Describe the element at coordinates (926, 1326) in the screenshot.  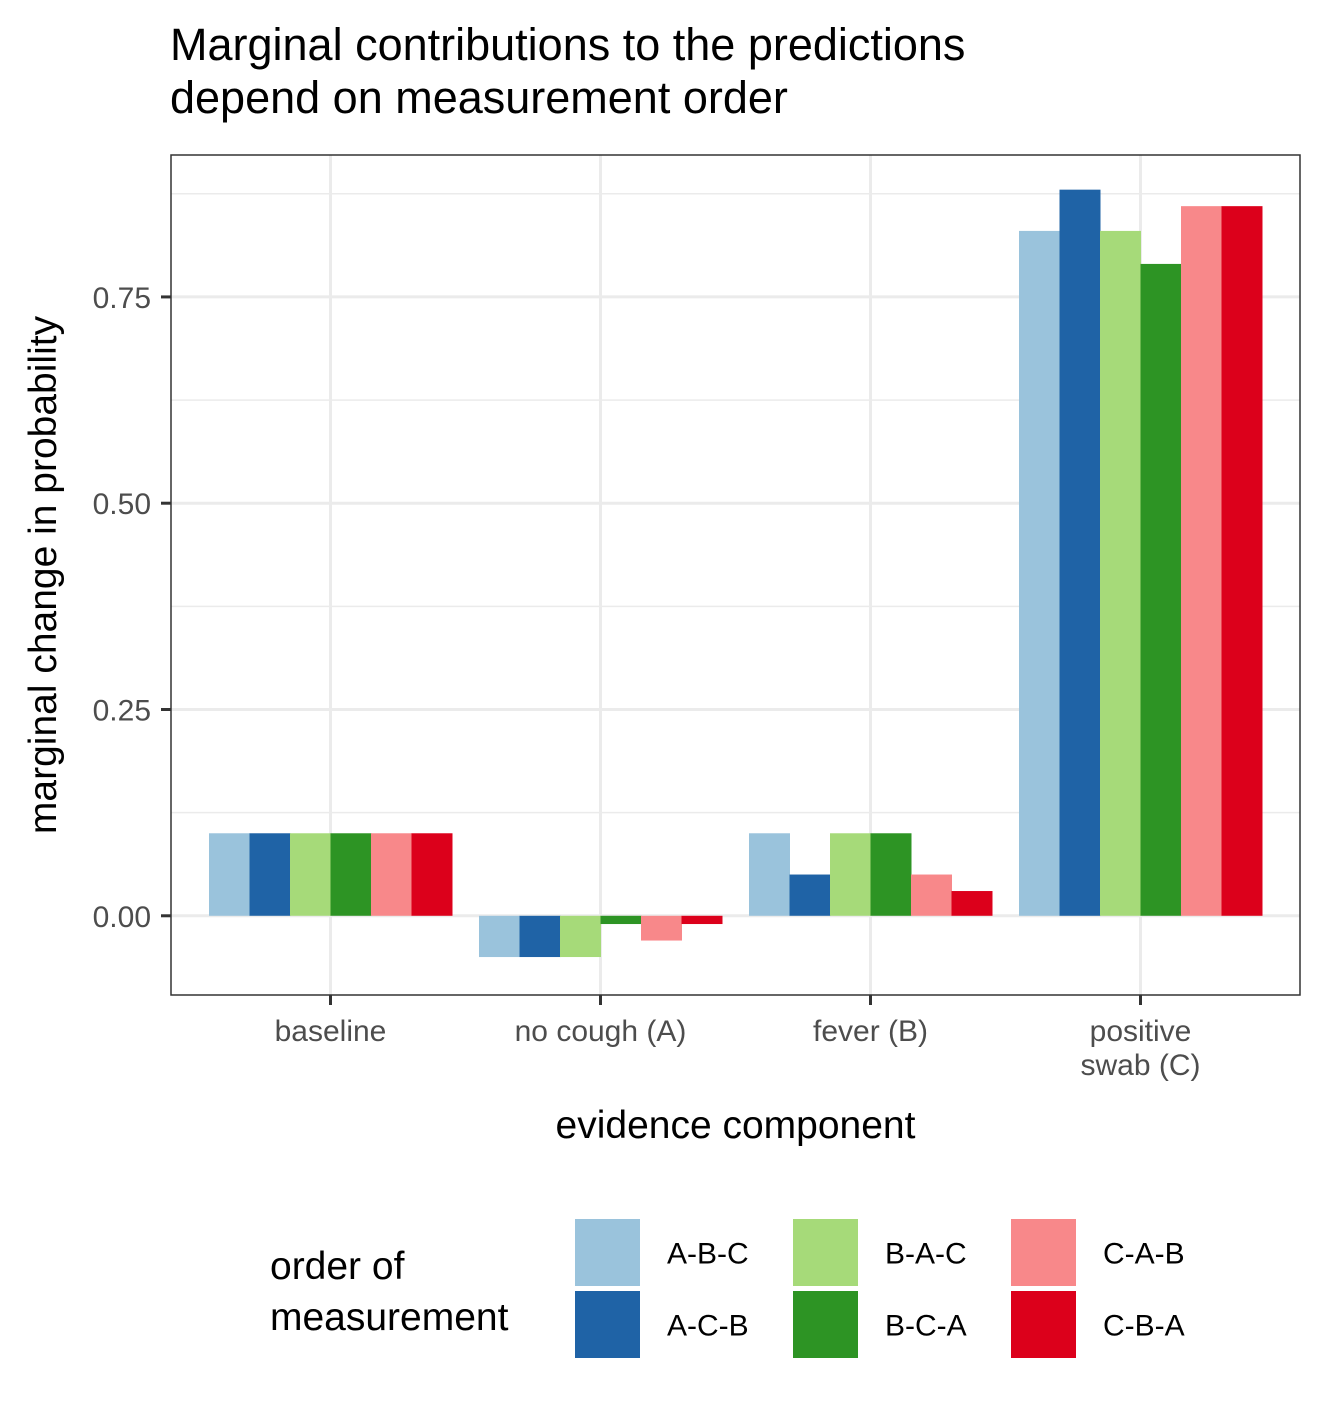
I see `legend-label-b-c-a: B-C-A` at that location.